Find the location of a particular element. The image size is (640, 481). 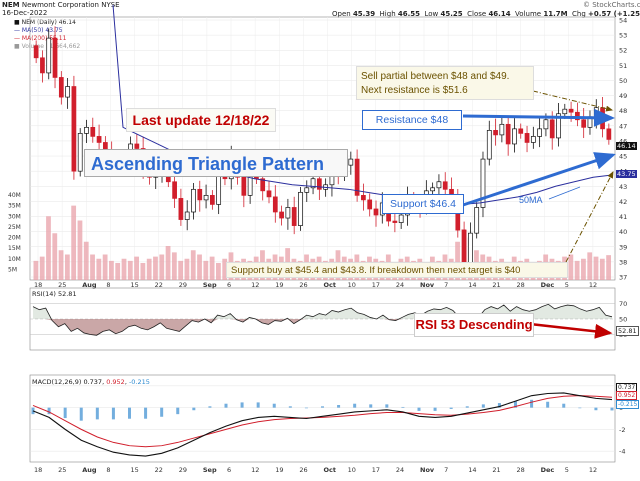

x-tick-label-bottom: Nov is located at coordinates (427, 470).